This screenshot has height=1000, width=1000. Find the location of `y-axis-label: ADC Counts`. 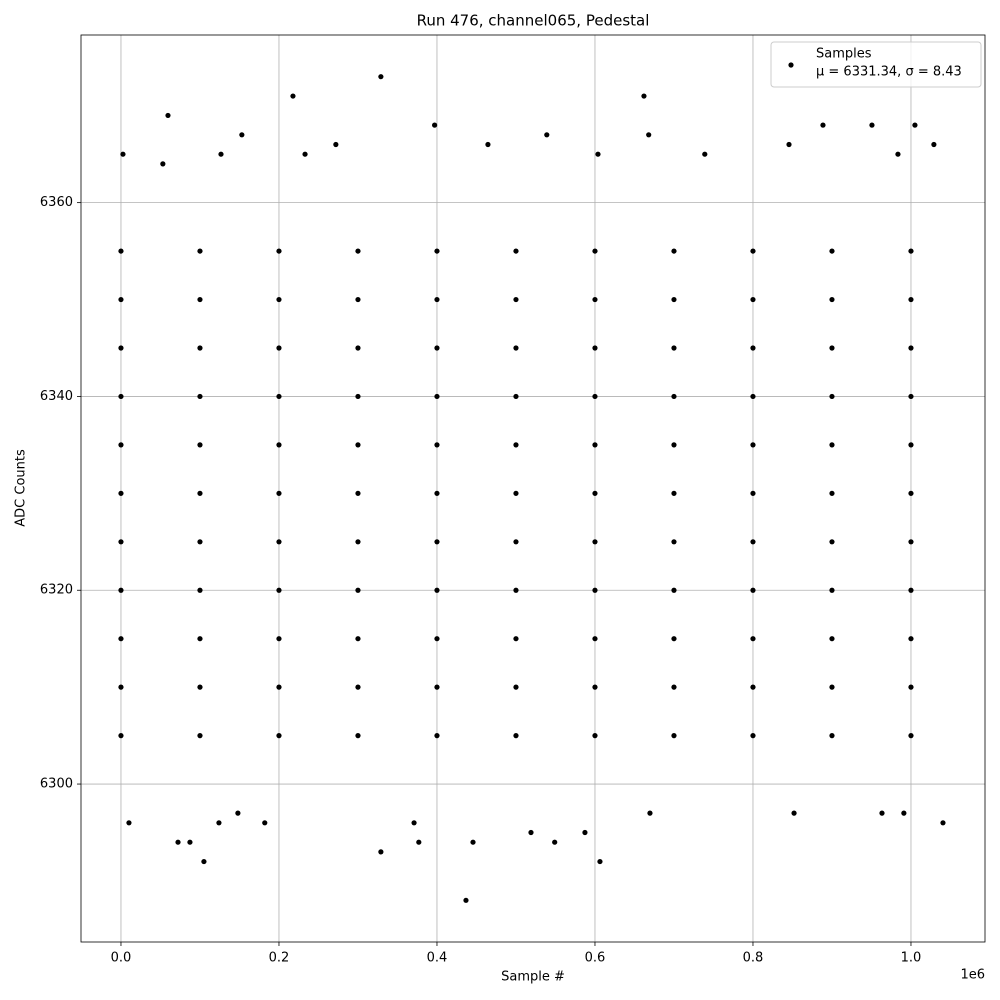

y-axis-label: ADC Counts is located at coordinates (21, 488).